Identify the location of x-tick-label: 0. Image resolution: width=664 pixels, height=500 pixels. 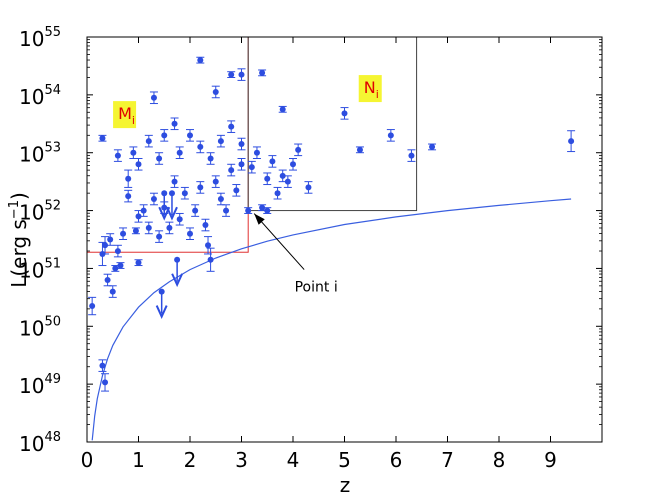
(87, 460).